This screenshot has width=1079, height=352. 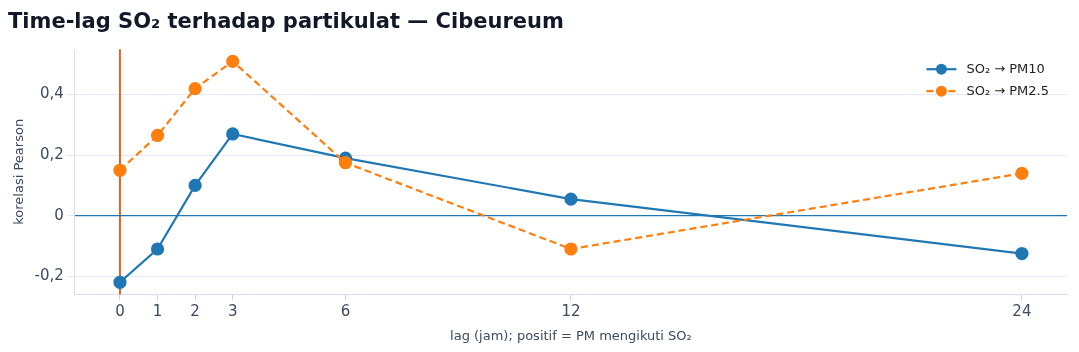 What do you see at coordinates (286, 21) in the screenshot?
I see `chart-title: Time-lag SO₂ terhadap partikulat — Cibeureum` at bounding box center [286, 21].